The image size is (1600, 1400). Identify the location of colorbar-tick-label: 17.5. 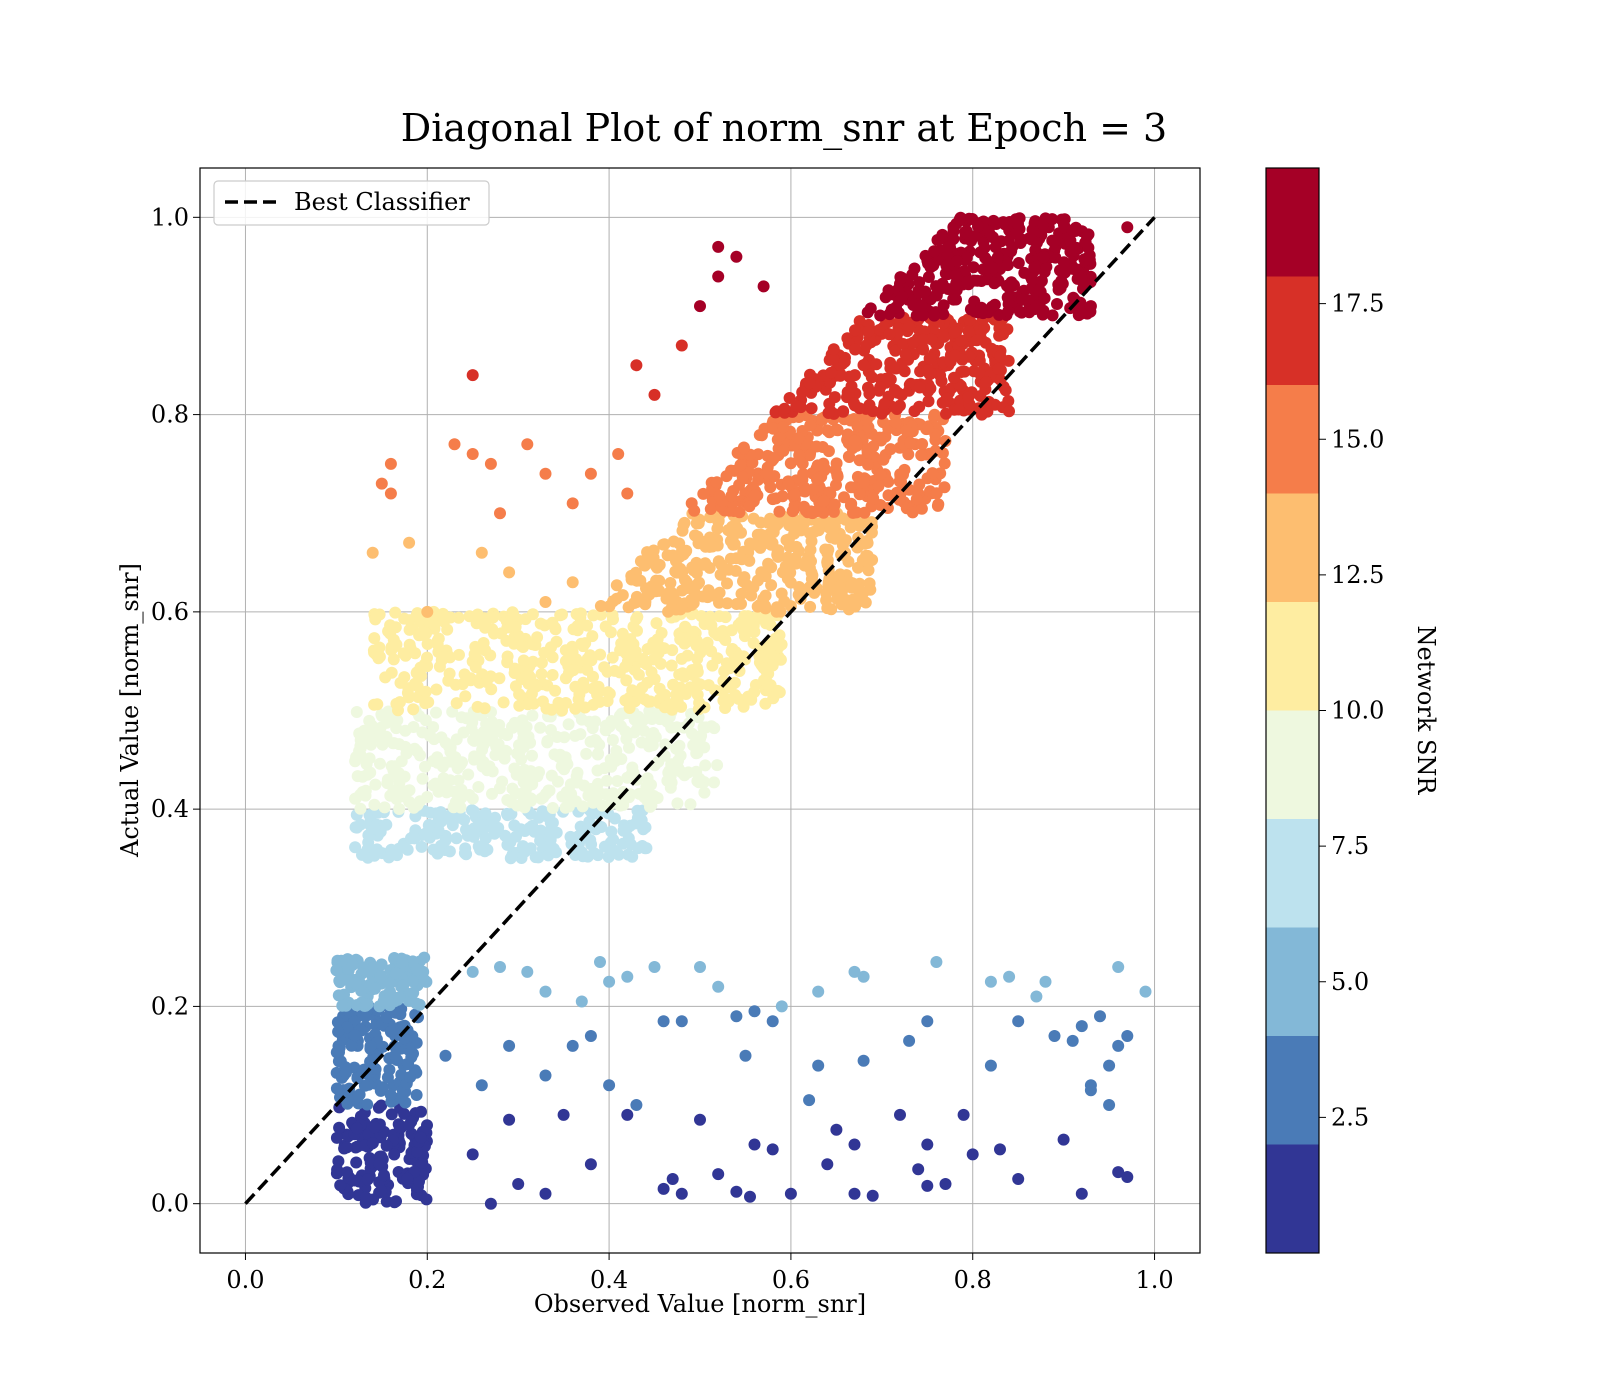
(1357, 304).